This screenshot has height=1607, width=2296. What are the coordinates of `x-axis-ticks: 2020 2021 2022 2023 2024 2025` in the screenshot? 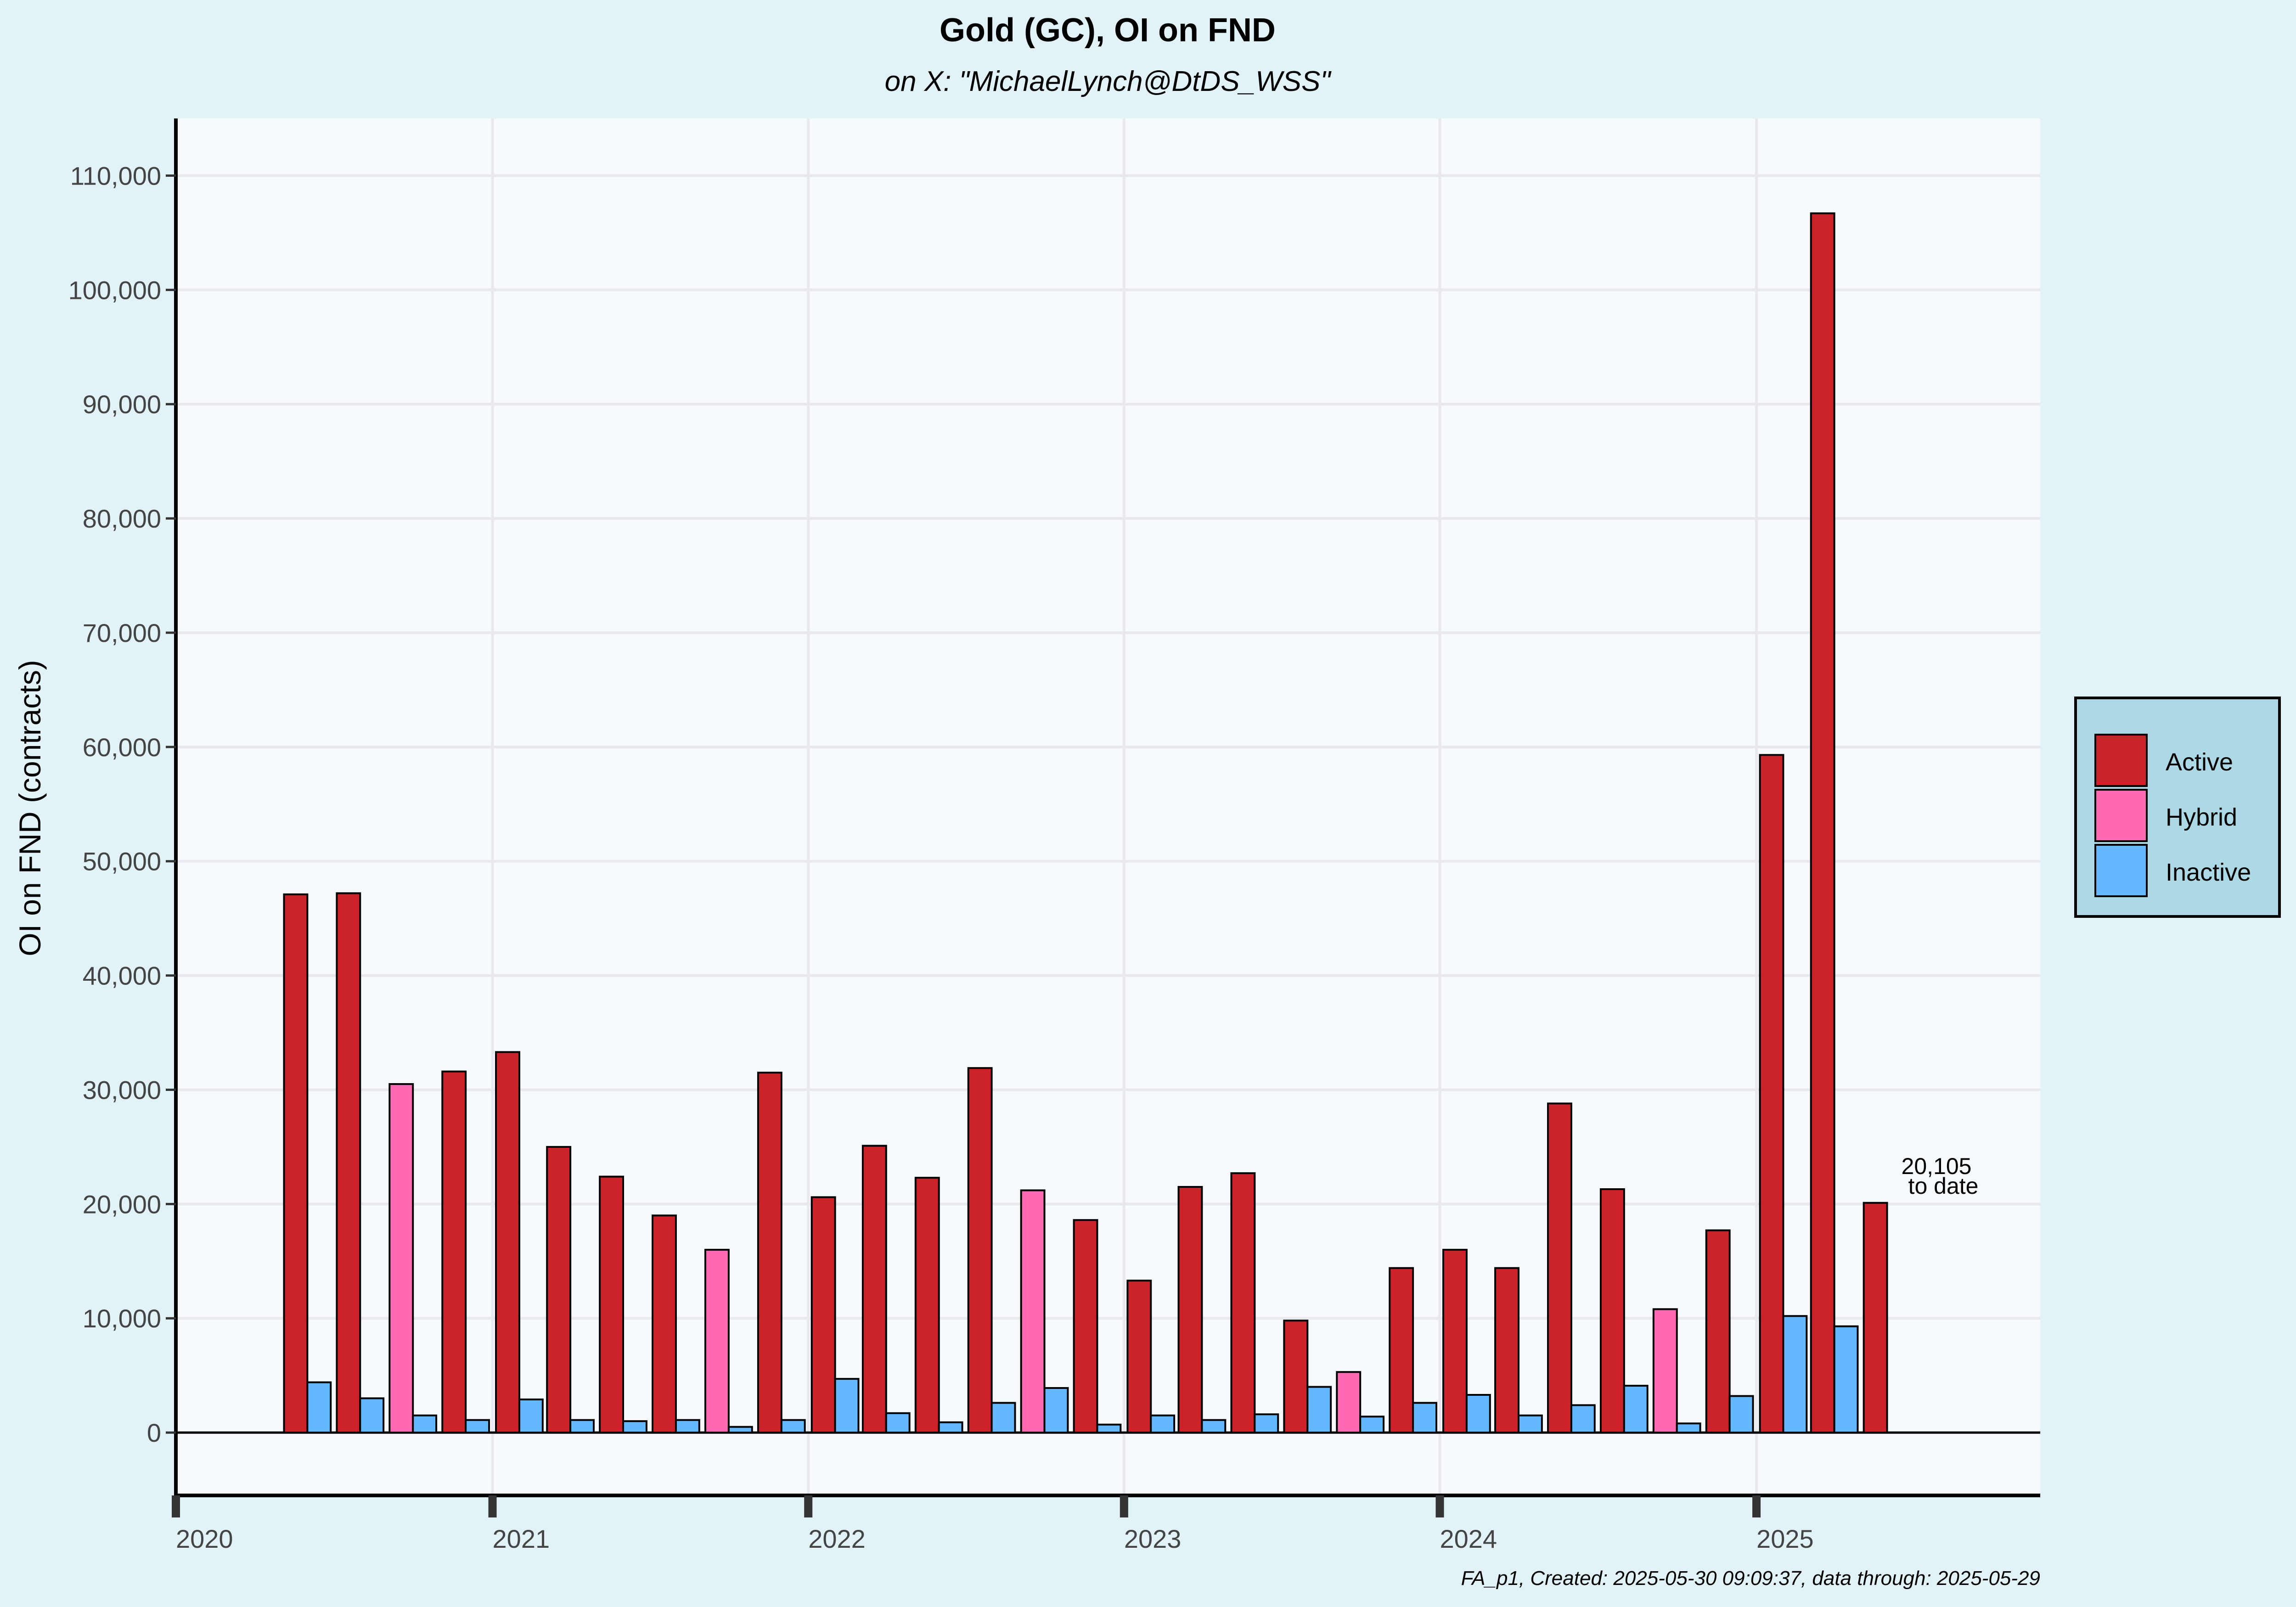 It's located at (993, 1524).